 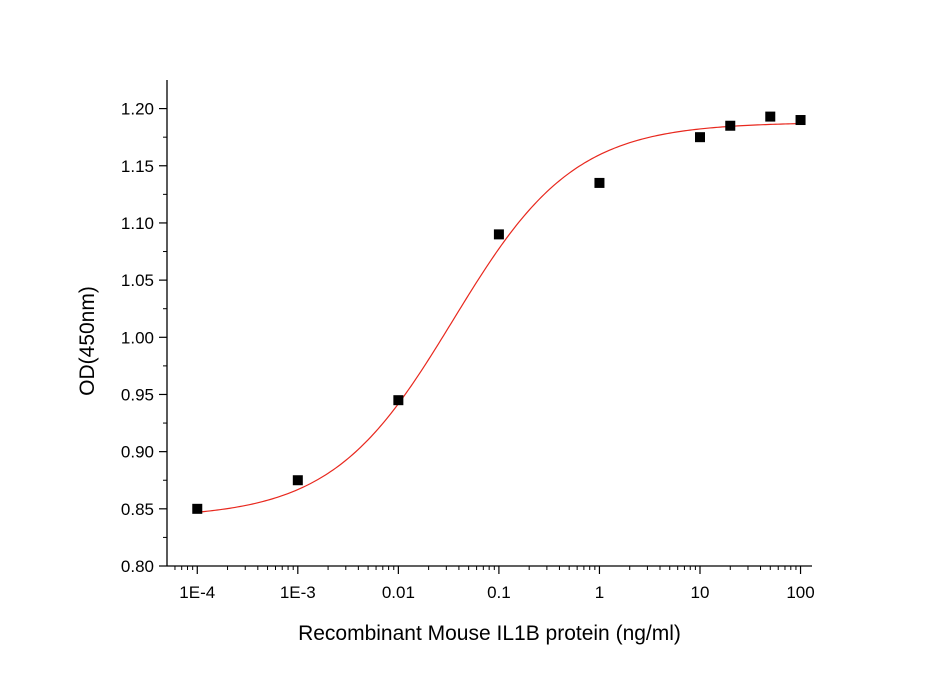 I want to click on x-tick-label: 0.1, so click(x=499, y=592).